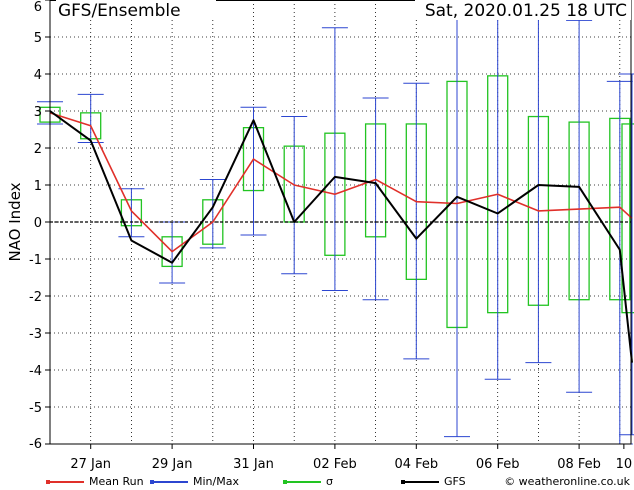  Describe the element at coordinates (38, 38) in the screenshot. I see `y-tick-label: 5` at that location.